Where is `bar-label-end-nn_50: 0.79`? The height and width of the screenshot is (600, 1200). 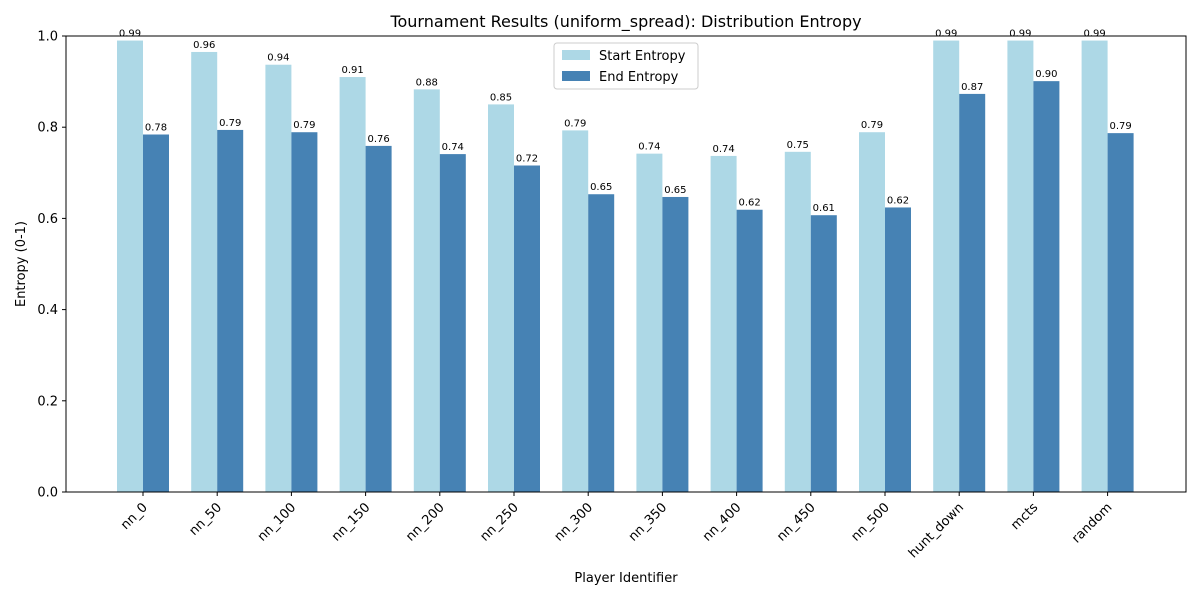
bar-label-end-nn_50: 0.79 is located at coordinates (230, 123).